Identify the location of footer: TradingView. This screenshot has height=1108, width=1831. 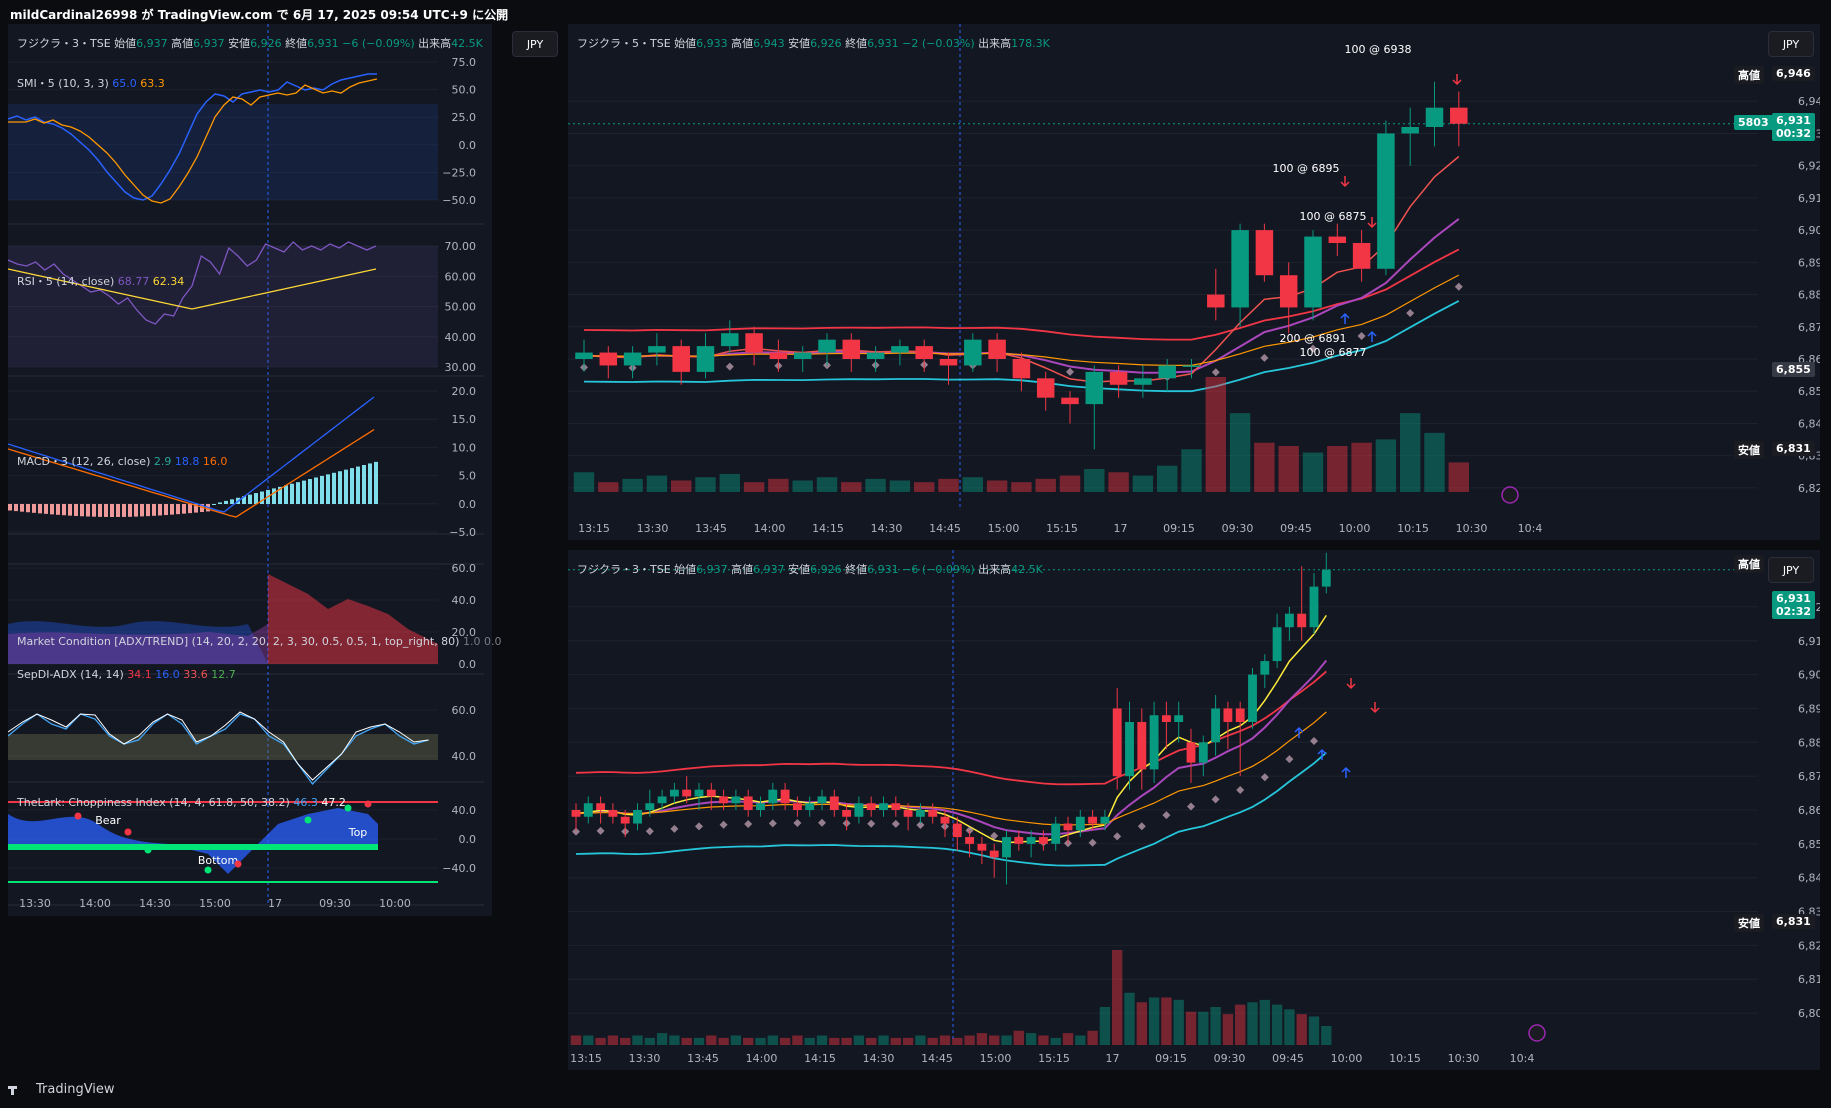
(61, 1089).